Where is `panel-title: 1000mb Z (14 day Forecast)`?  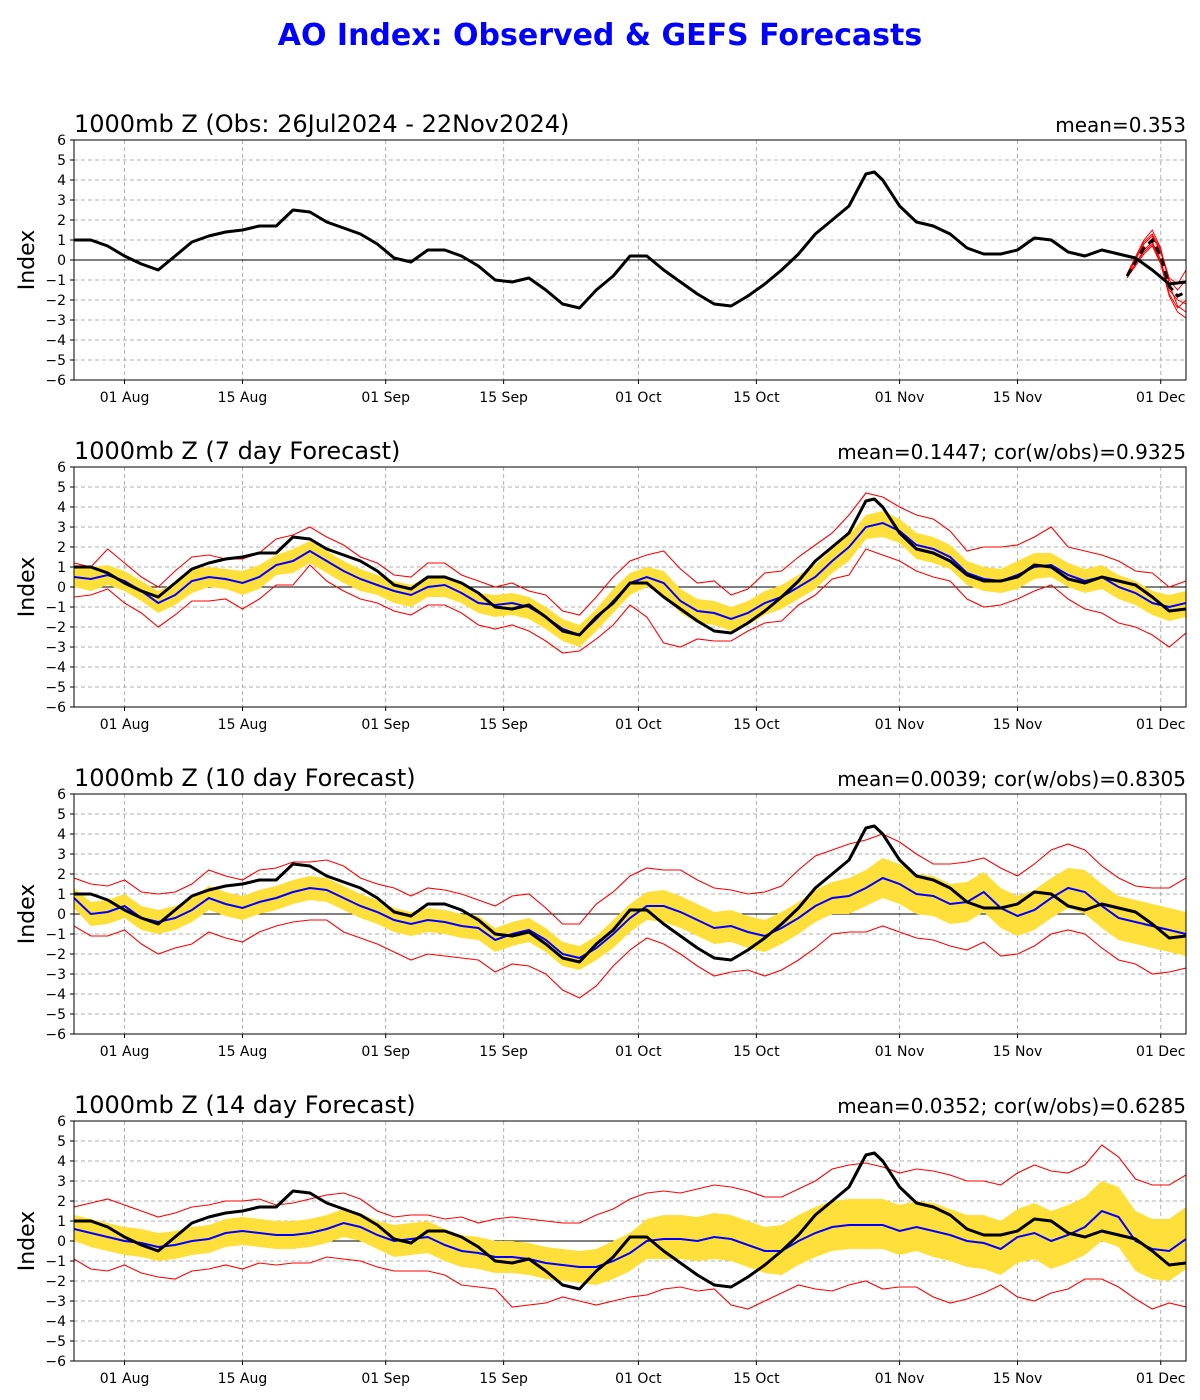 panel-title: 1000mb Z (14 day Forecast) is located at coordinates (245, 1105).